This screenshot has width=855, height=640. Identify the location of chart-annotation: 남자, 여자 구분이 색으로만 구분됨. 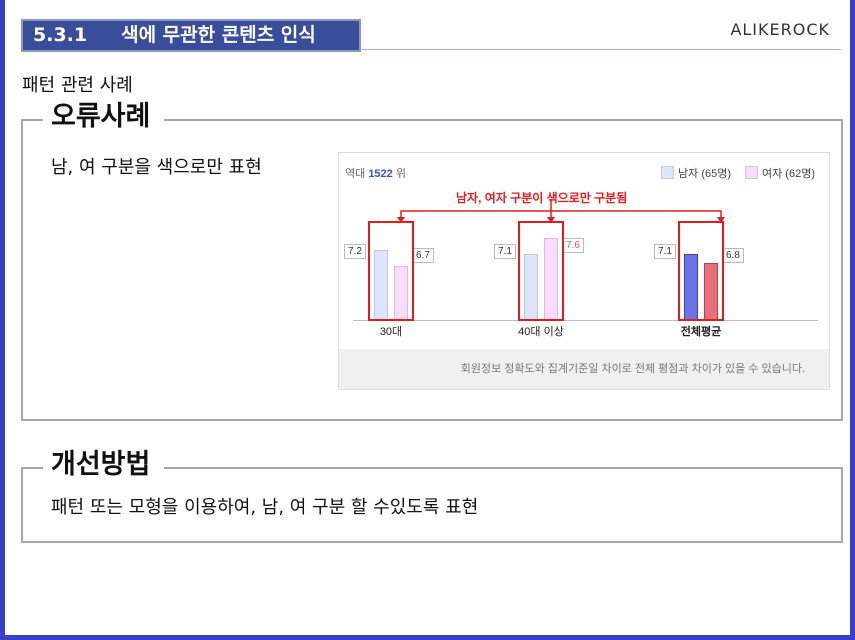
(542, 198).